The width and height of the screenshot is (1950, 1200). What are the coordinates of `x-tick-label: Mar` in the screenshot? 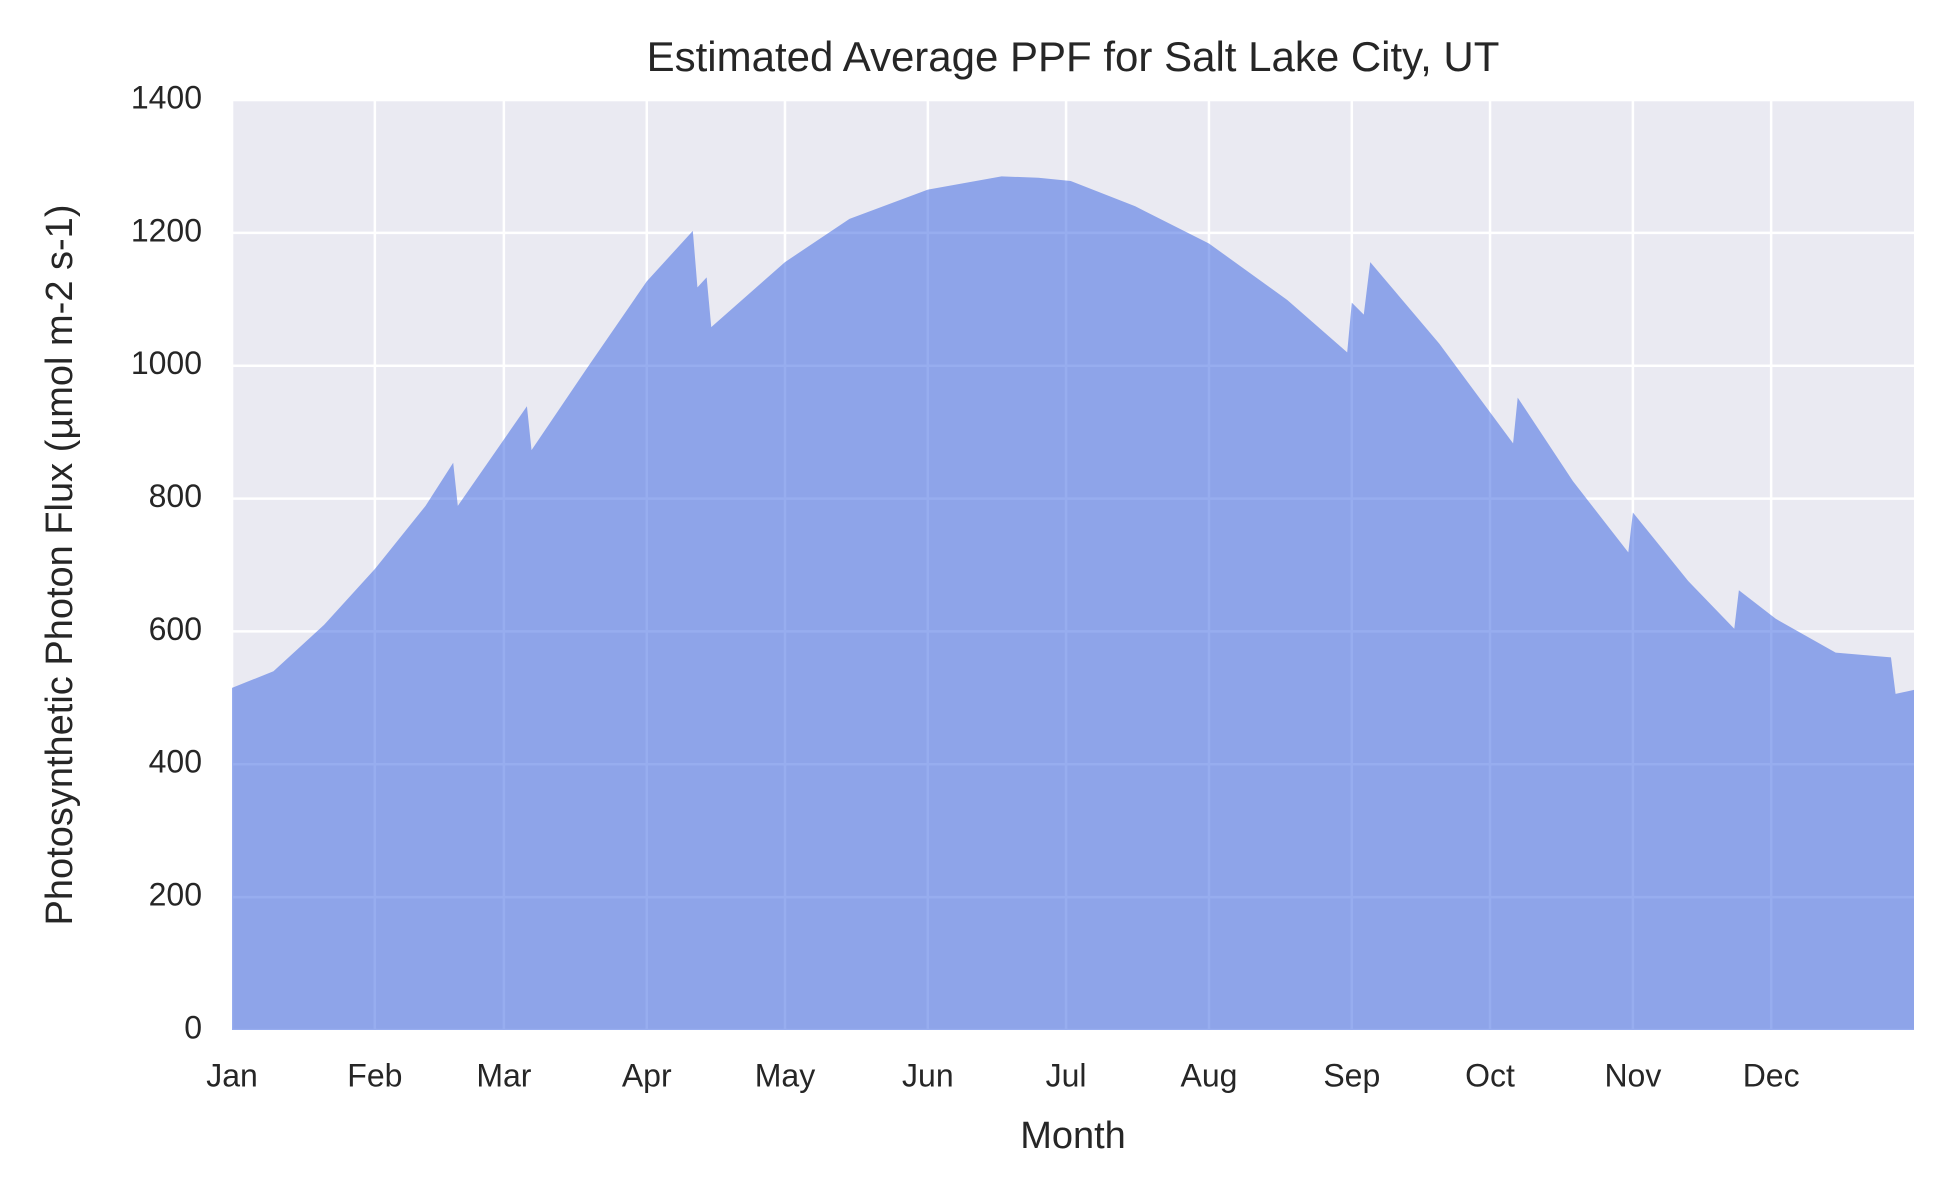 It's located at (503, 1075).